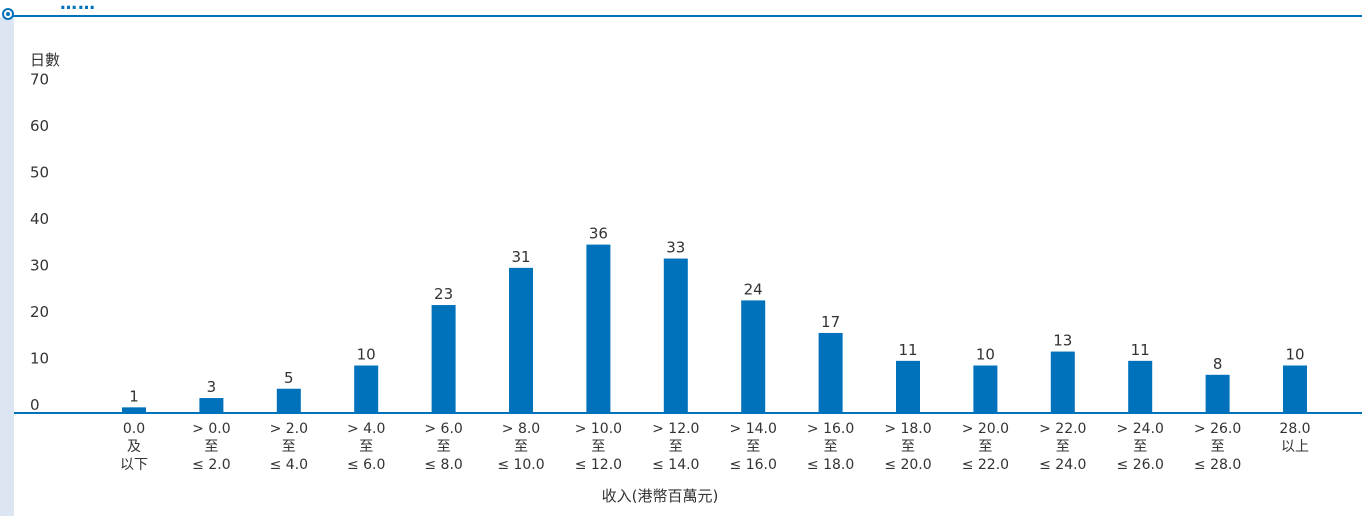 This screenshot has height=516, width=1362. I want to click on x-category-label: > 4.0, so click(366, 429).